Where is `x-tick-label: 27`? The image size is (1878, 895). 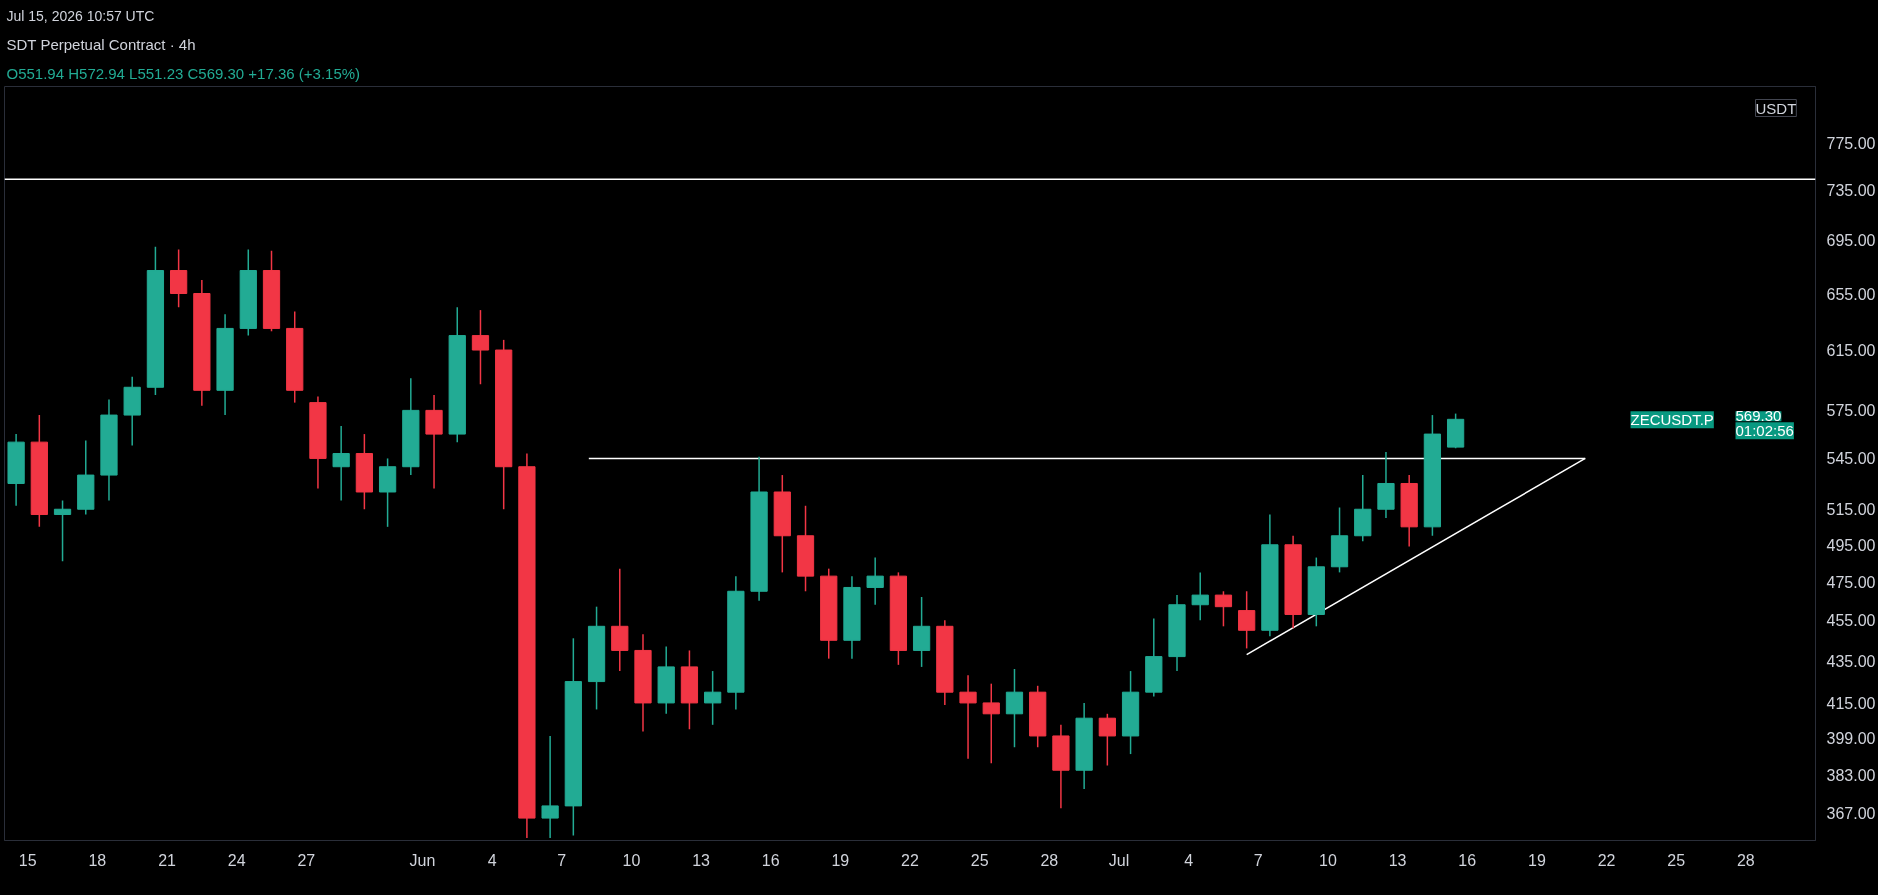 x-tick-label: 27 is located at coordinates (306, 860).